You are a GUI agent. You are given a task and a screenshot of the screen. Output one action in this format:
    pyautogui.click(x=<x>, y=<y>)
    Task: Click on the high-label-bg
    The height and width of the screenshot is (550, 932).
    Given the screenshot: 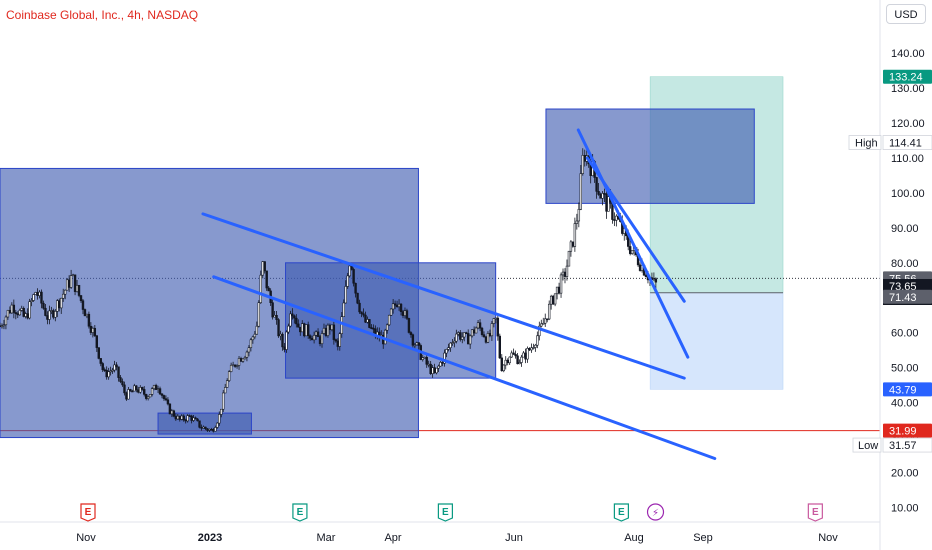 What is the action you would take?
    pyautogui.click(x=865, y=142)
    